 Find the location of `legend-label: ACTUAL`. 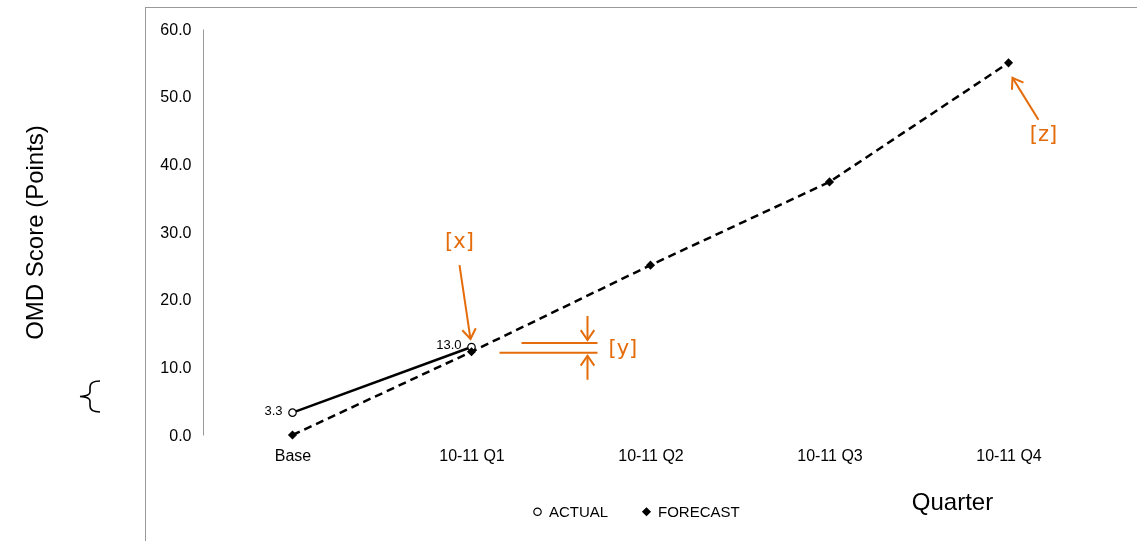

legend-label: ACTUAL is located at coordinates (579, 511).